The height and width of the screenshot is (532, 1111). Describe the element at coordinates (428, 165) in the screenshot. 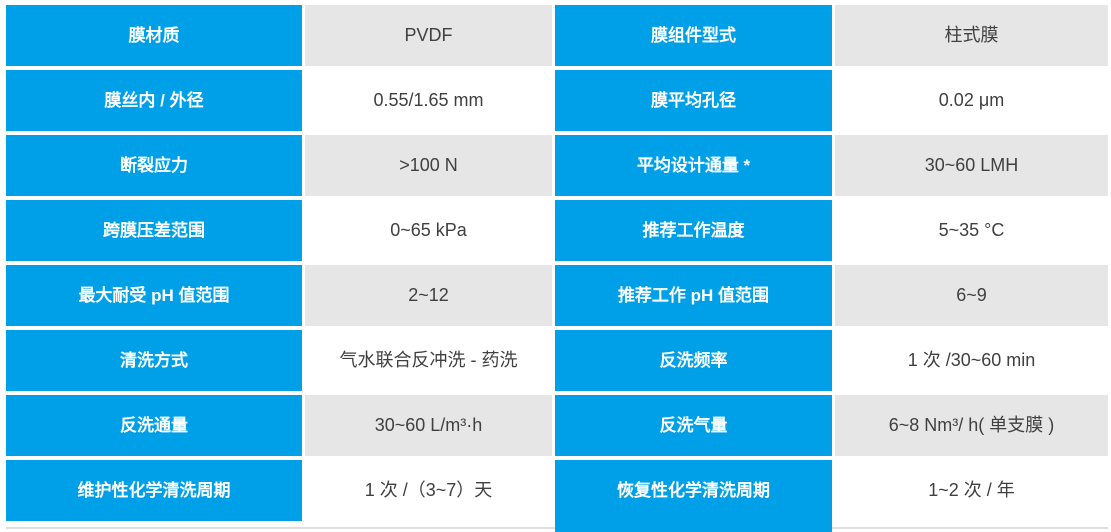

I see `spec-value-breaking-strength: >100 N` at that location.